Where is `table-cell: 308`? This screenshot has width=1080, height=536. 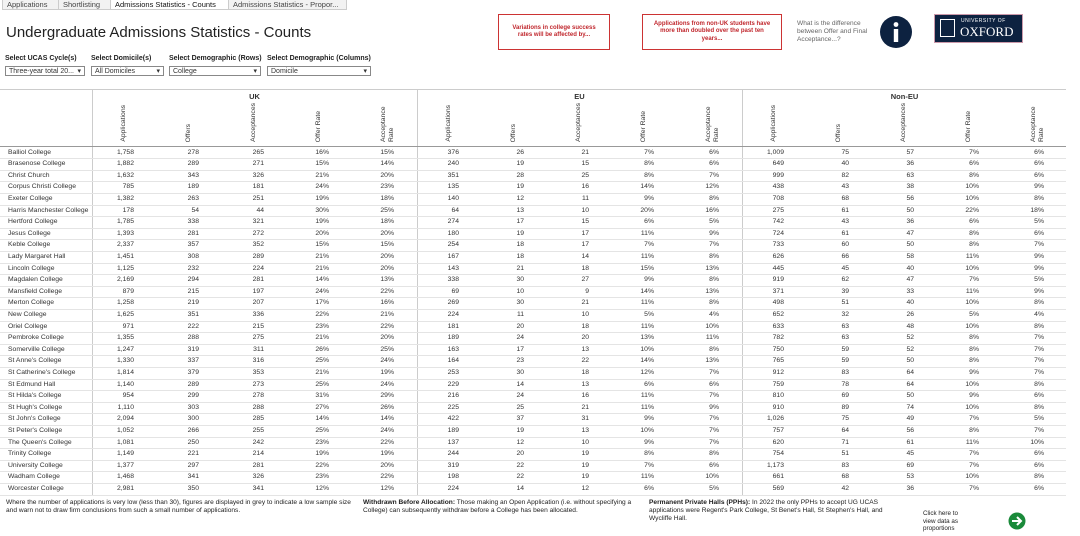 table-cell: 308 is located at coordinates (193, 256).